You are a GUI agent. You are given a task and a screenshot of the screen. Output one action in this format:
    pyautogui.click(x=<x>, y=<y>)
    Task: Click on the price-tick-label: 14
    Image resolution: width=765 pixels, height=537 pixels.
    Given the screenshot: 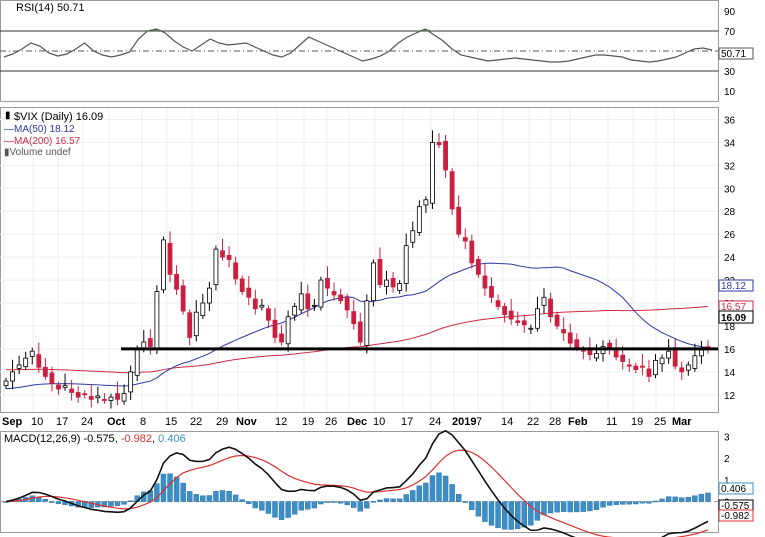 What is the action you would take?
    pyautogui.click(x=730, y=373)
    